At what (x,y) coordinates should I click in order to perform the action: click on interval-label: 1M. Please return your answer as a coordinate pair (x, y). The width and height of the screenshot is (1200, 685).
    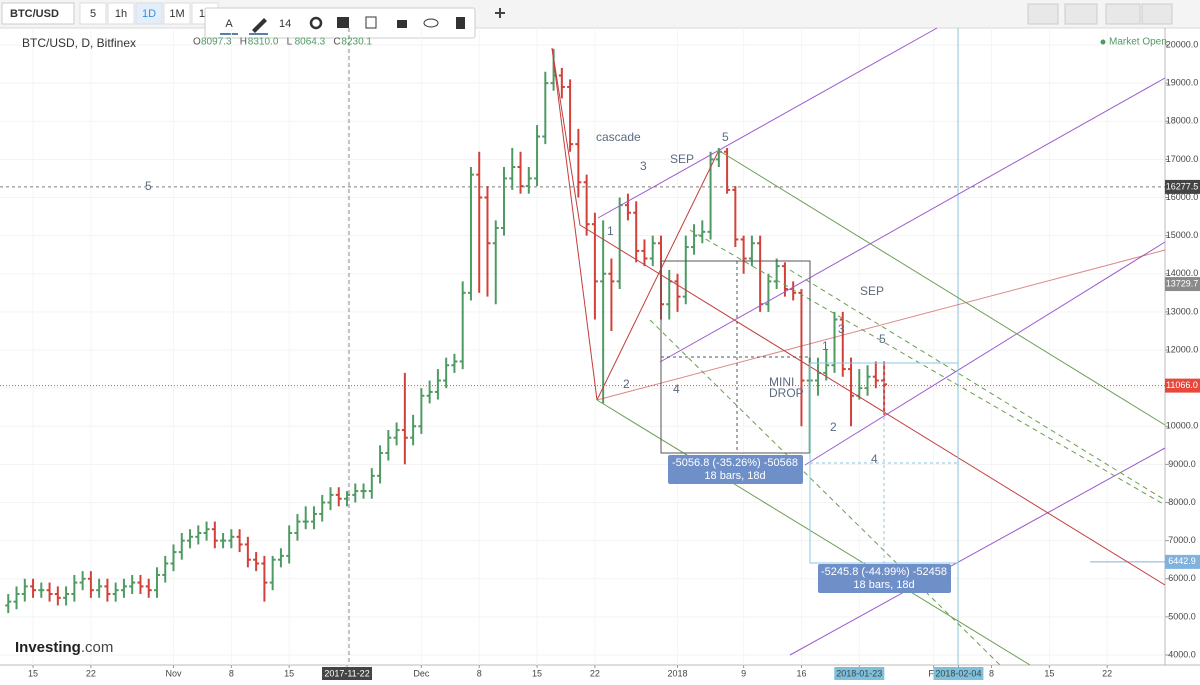
    Looking at the image, I should click on (176, 14).